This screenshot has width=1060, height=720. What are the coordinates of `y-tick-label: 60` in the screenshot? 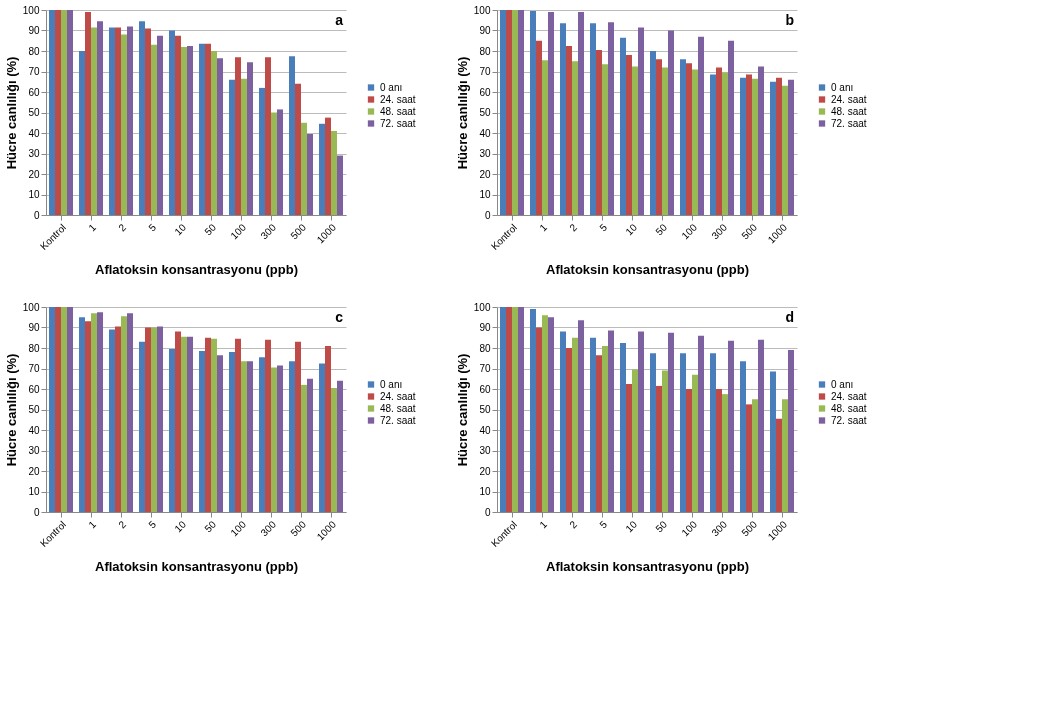 It's located at (485, 92).